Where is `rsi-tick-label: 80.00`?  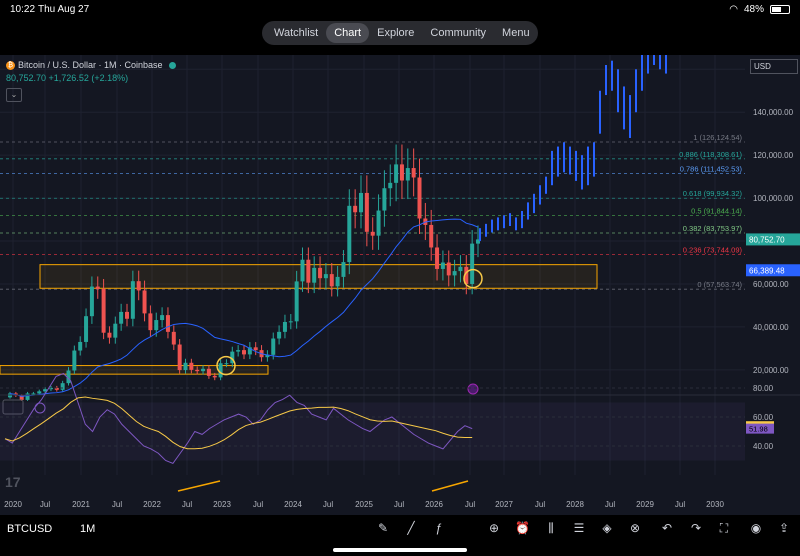 rsi-tick-label: 80.00 is located at coordinates (763, 388).